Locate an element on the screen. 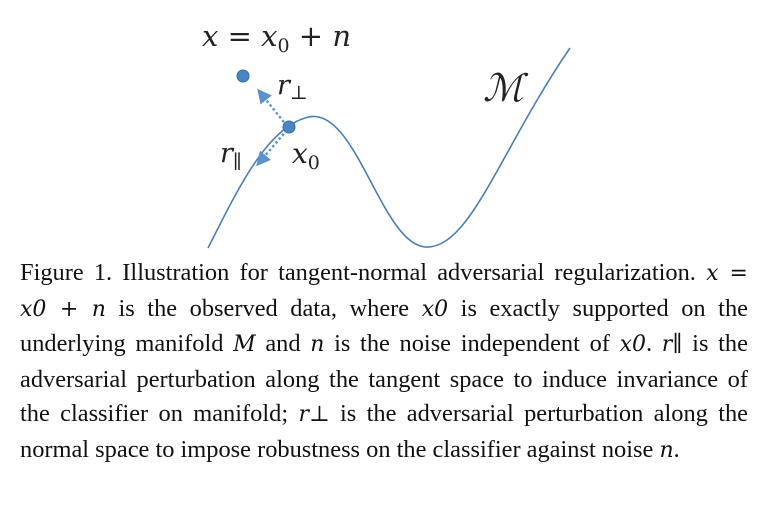 The height and width of the screenshot is (509, 765). manifold-label: ℳ is located at coordinates (506, 88).